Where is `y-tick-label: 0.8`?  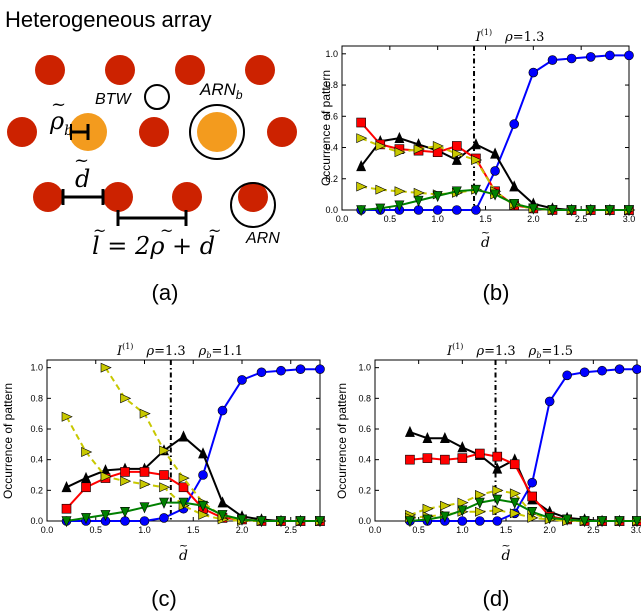 y-tick-label: 0.8 is located at coordinates (331, 85).